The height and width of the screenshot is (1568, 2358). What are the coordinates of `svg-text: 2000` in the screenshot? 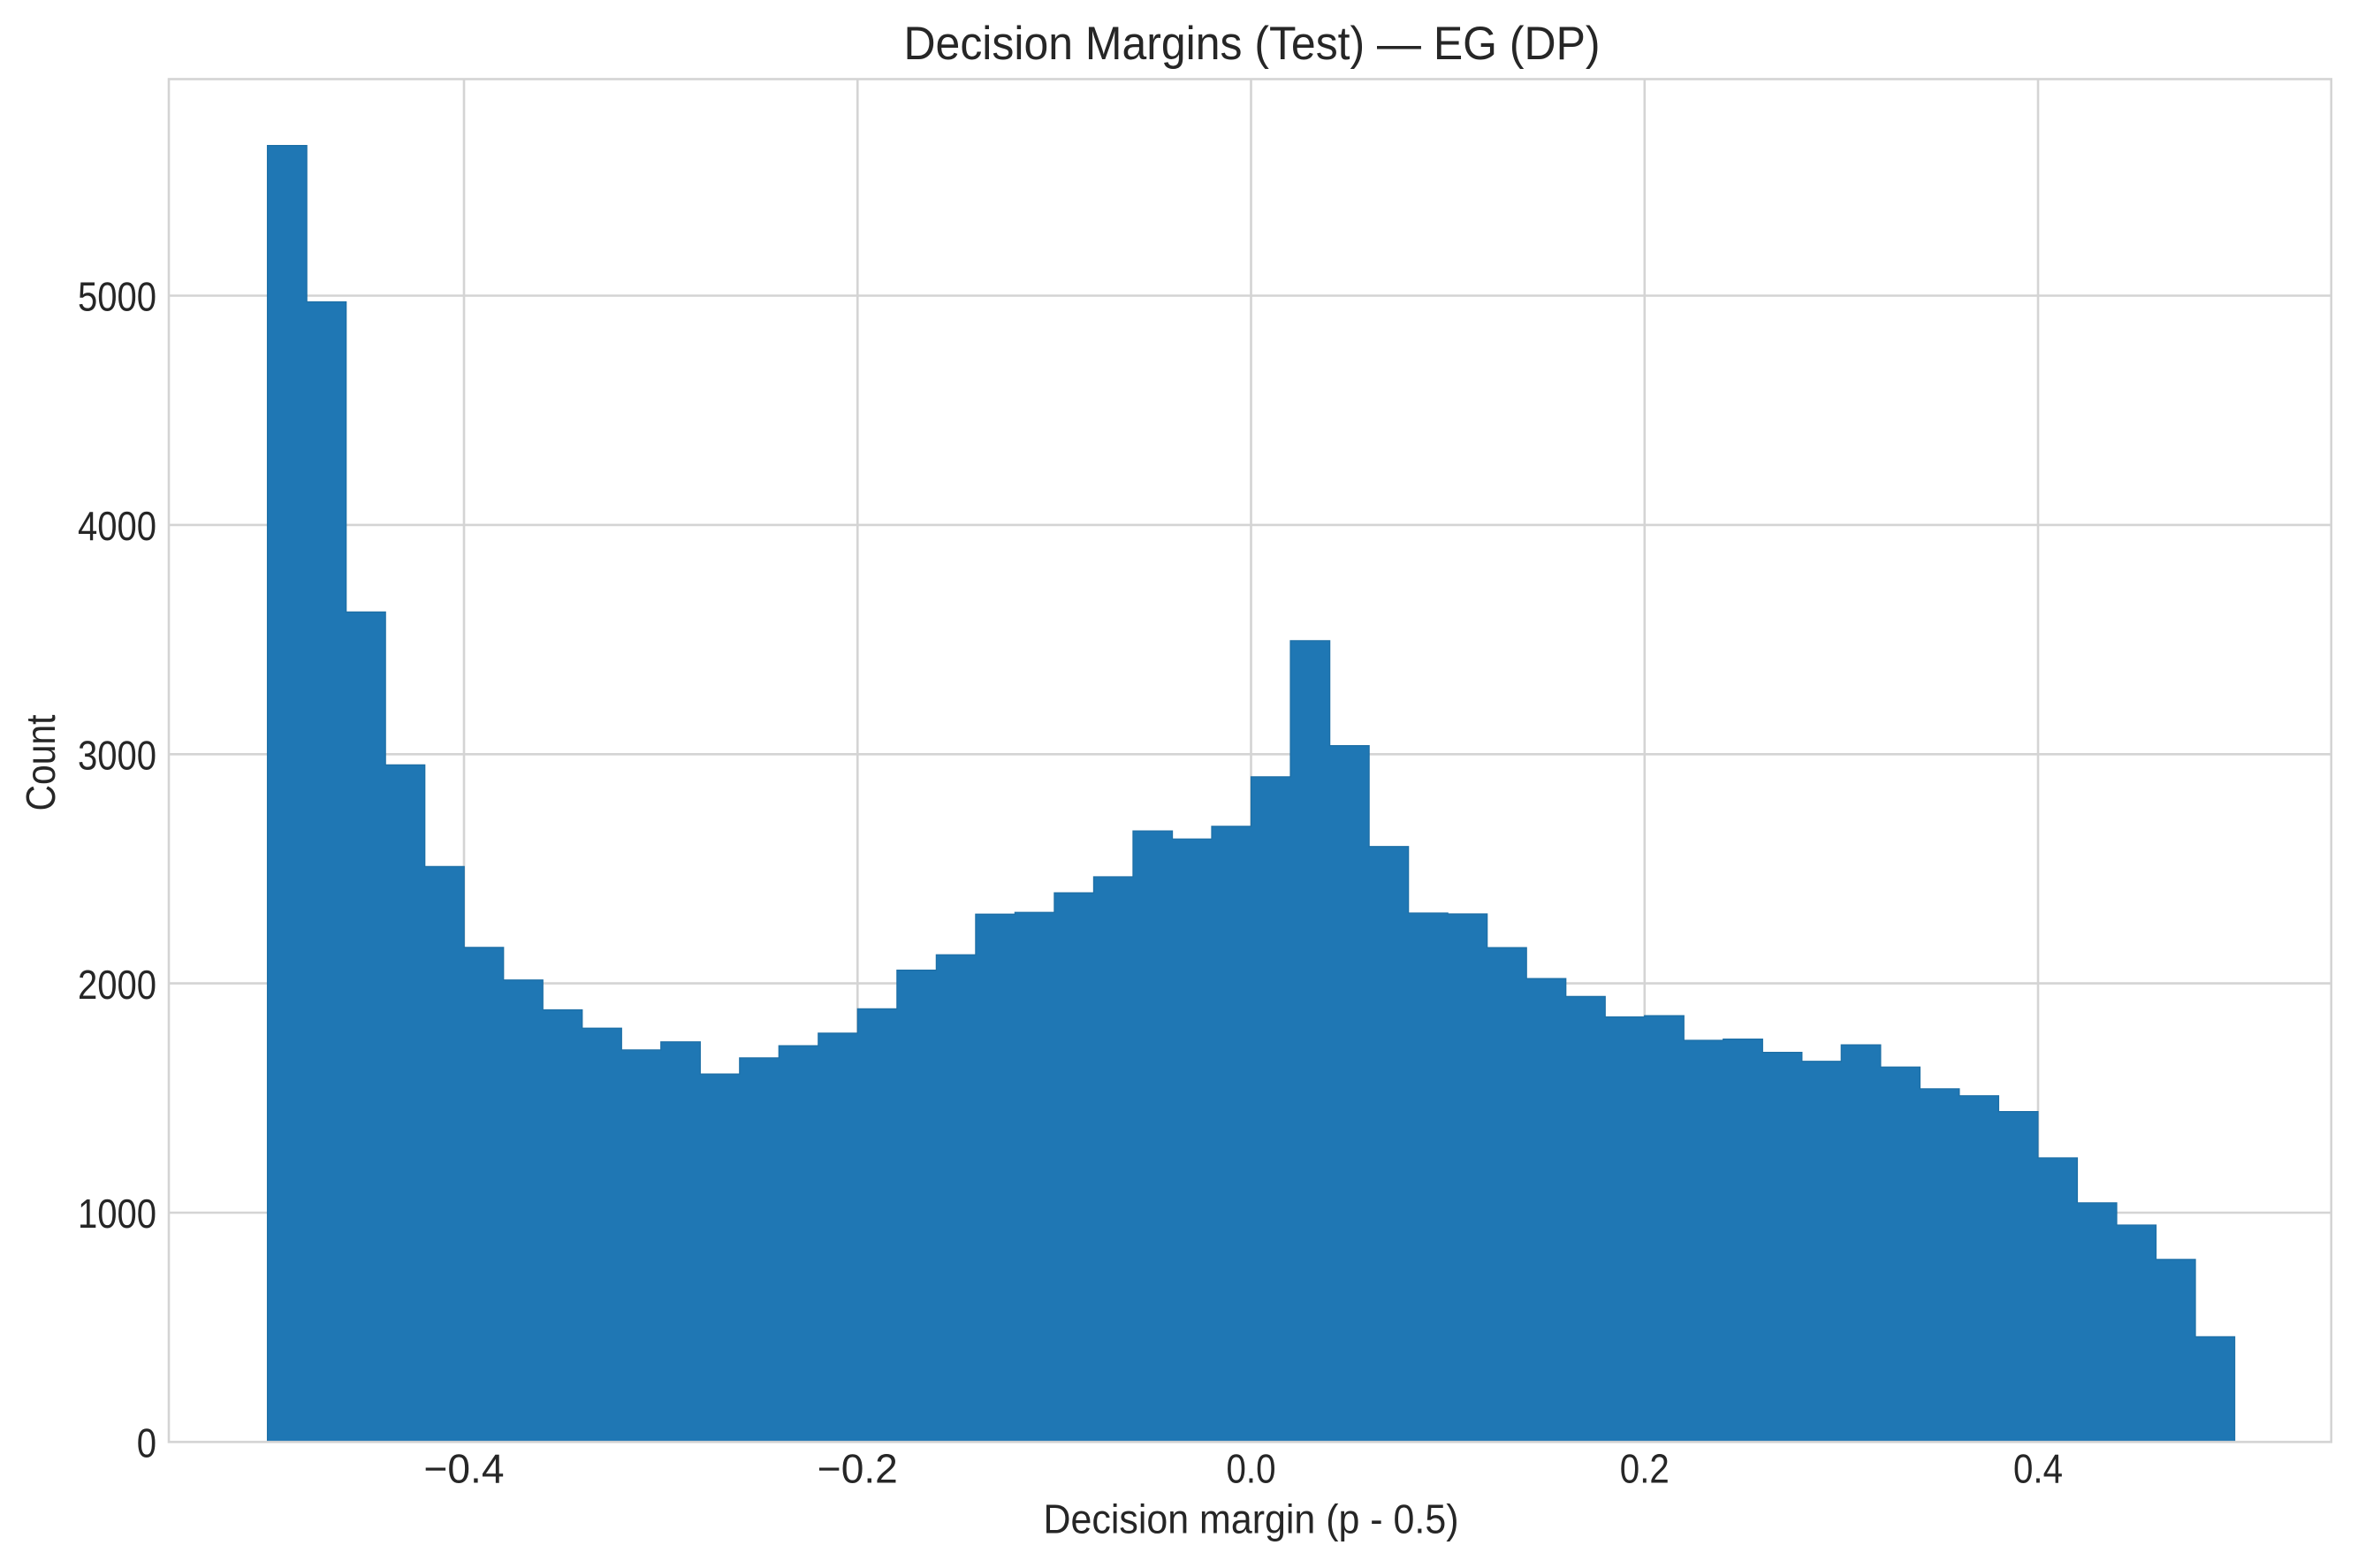 It's located at (117, 985).